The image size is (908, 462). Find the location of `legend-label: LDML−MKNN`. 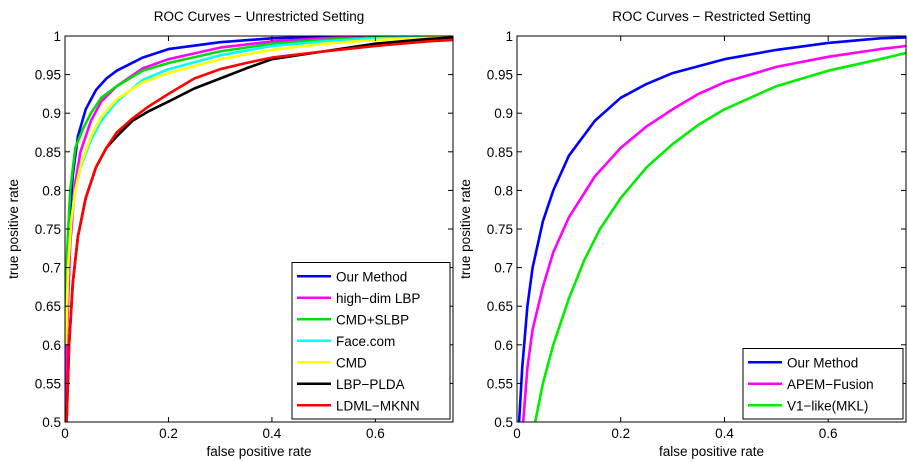

legend-label: LDML−MKNN is located at coordinates (378, 405).